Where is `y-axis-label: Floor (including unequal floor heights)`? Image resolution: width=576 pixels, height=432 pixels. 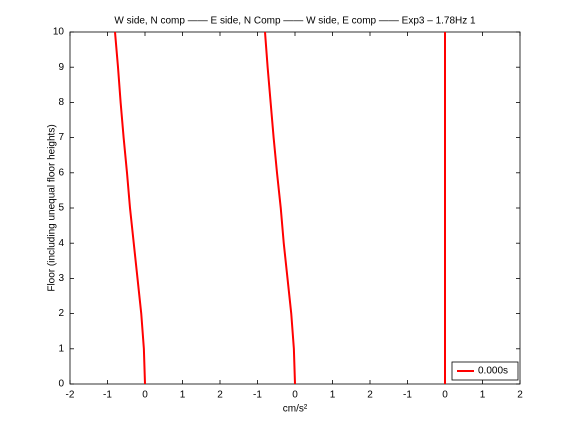
y-axis-label: Floor (including unequal floor heights) is located at coordinates (52, 207).